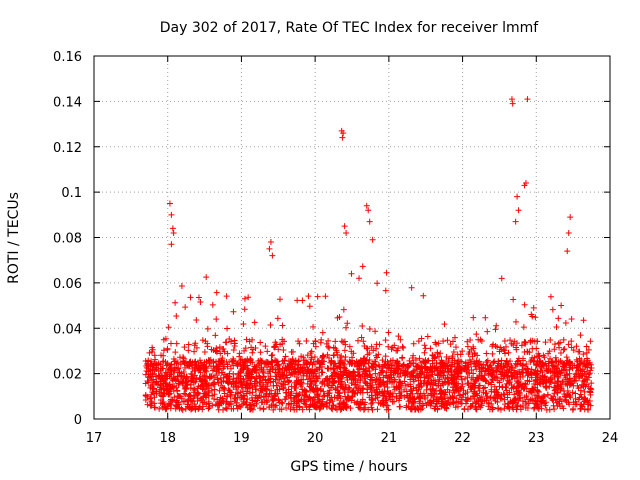 Image resolution: width=640 pixels, height=480 pixels. What do you see at coordinates (462, 438) in the screenshot?
I see `x-tick-label: 22` at bounding box center [462, 438].